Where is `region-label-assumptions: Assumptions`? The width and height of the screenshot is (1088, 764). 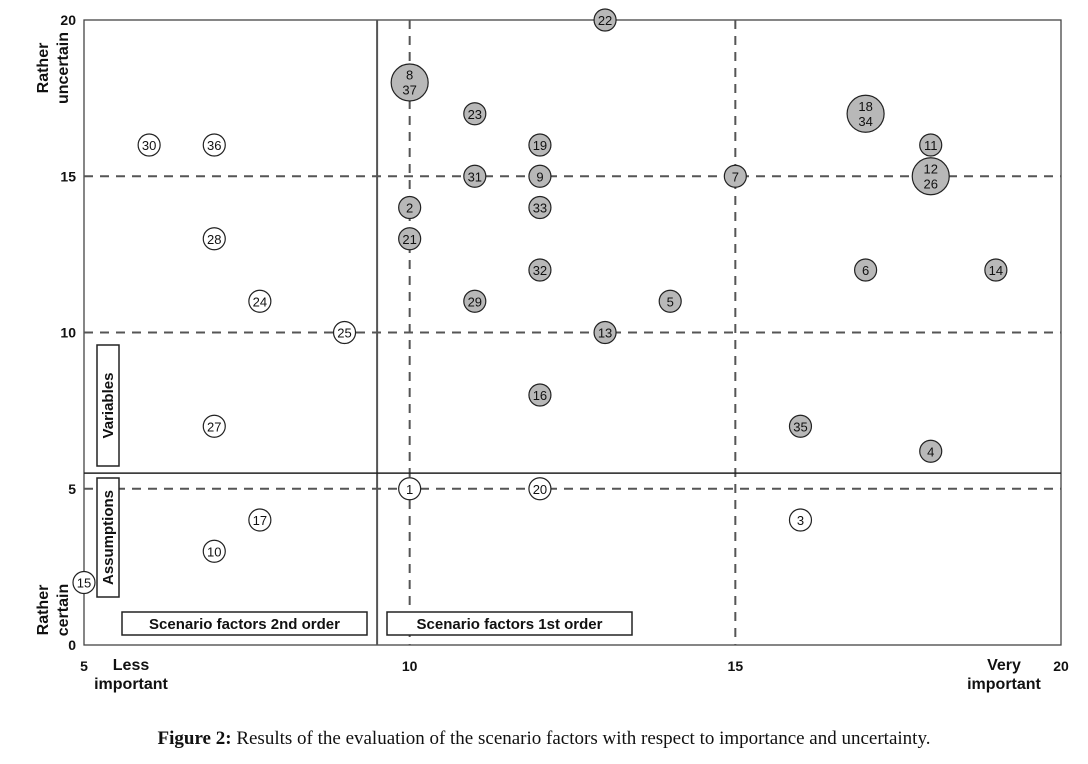 region-label-assumptions: Assumptions is located at coordinates (108, 537).